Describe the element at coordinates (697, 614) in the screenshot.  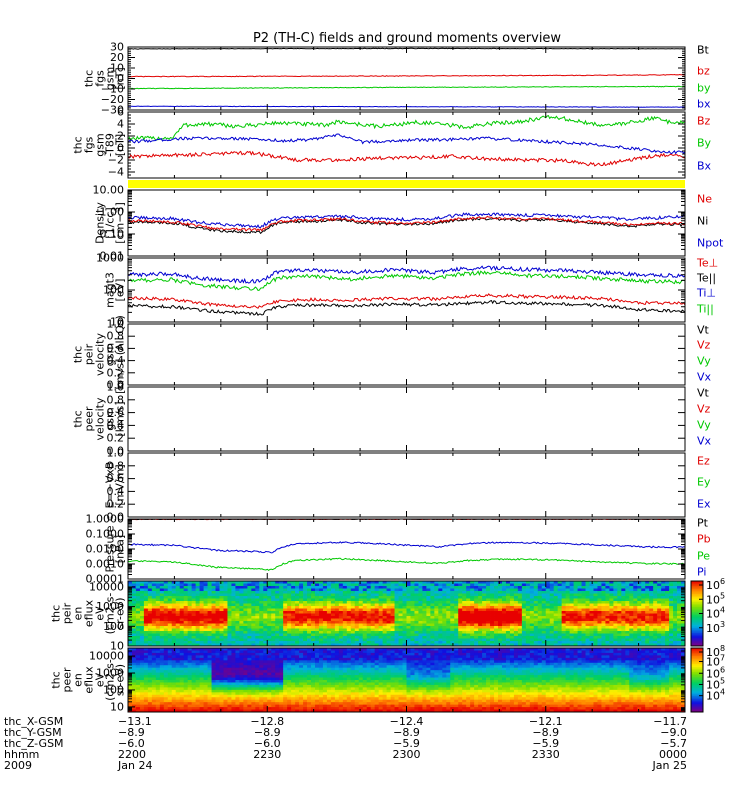
I see `colorbar-cell` at that location.